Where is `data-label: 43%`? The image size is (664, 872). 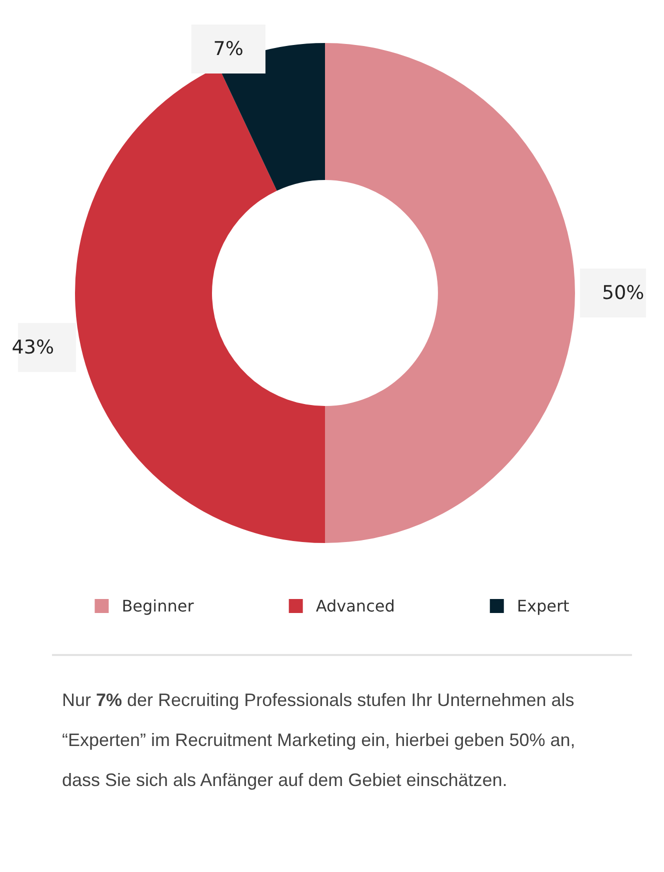
data-label: 43% is located at coordinates (33, 347).